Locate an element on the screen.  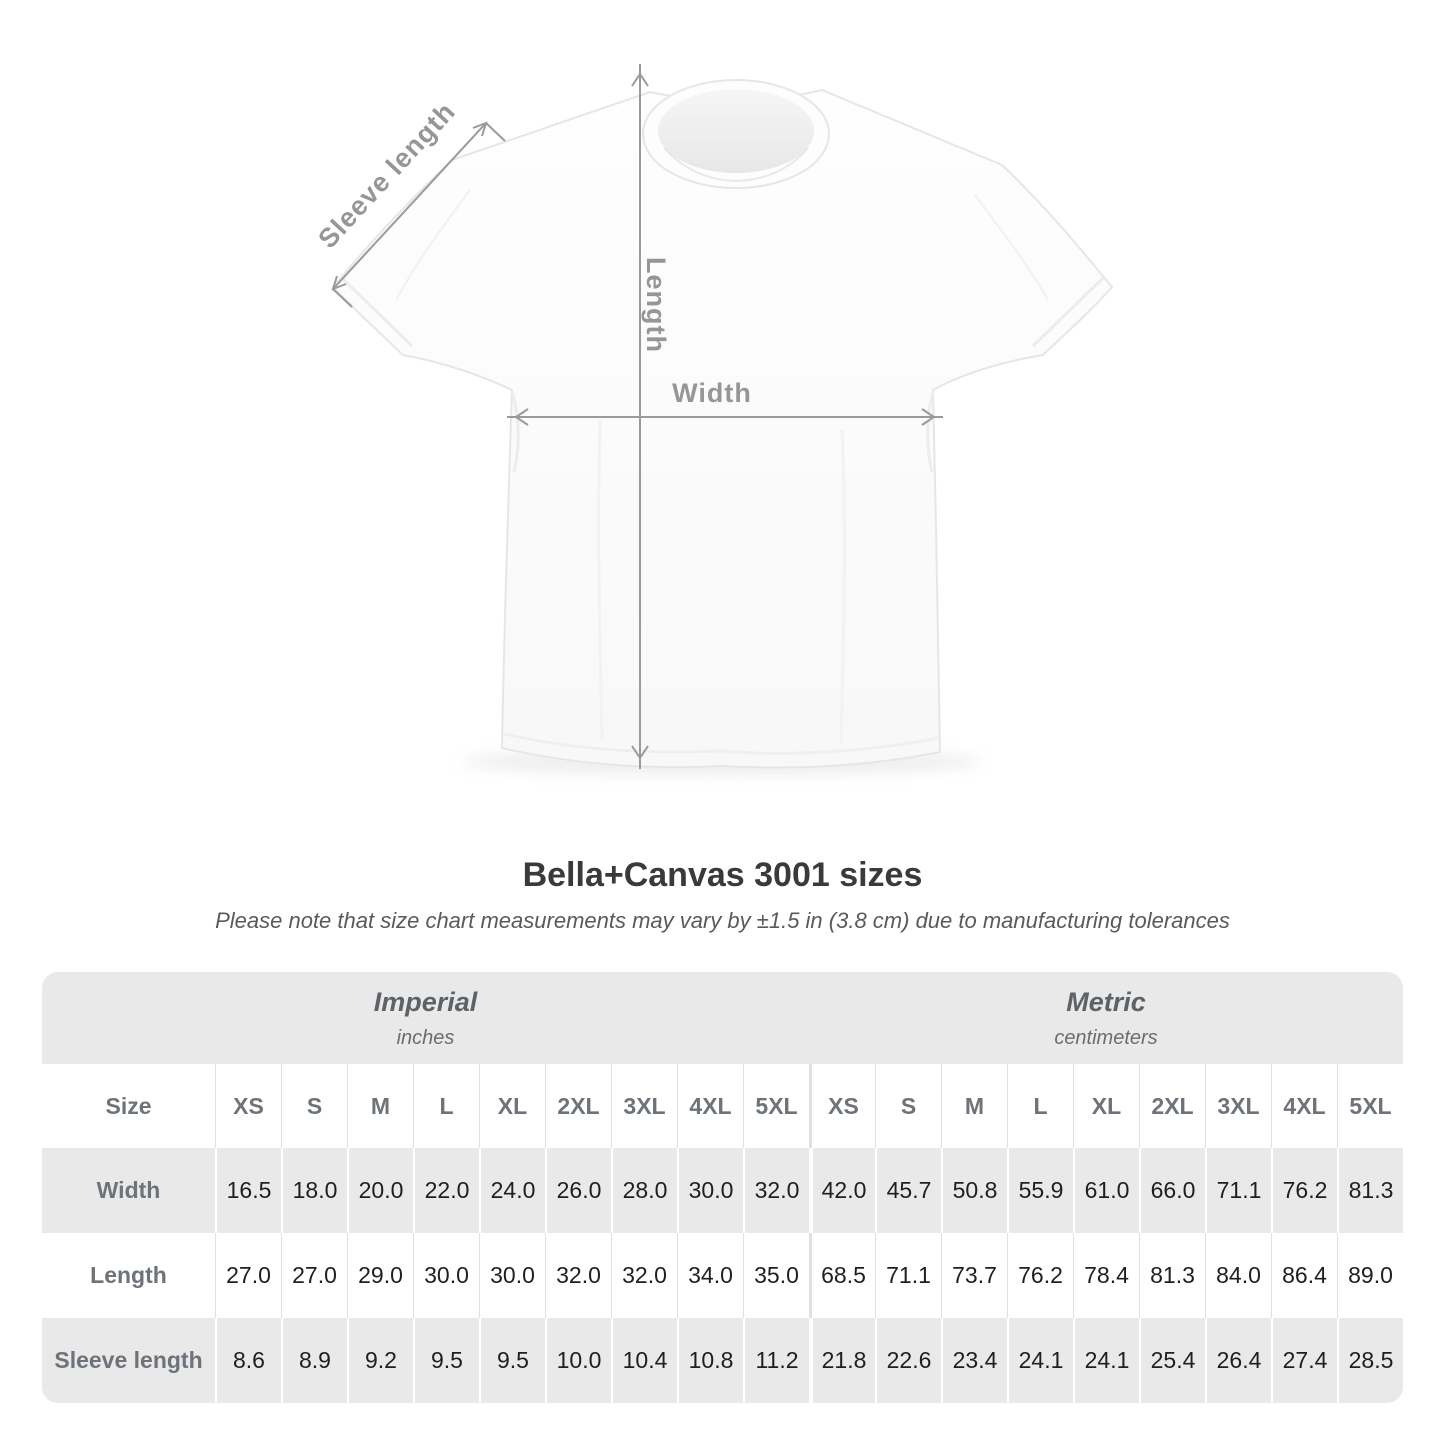
table-cell: 73.7 is located at coordinates (974, 1275).